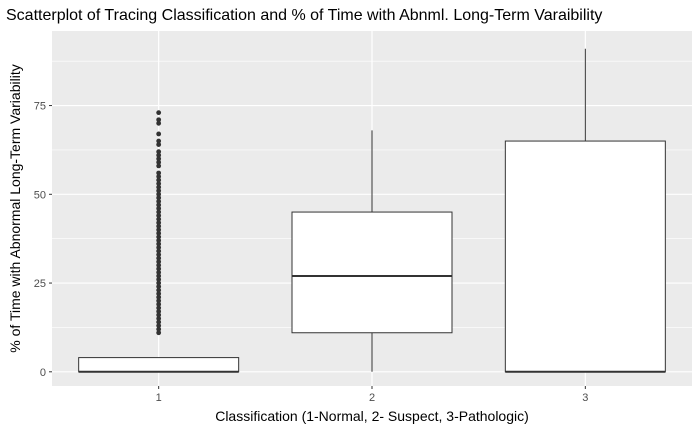 The image size is (700, 432). What do you see at coordinates (40, 107) in the screenshot?
I see `y-tick-label: 75` at bounding box center [40, 107].